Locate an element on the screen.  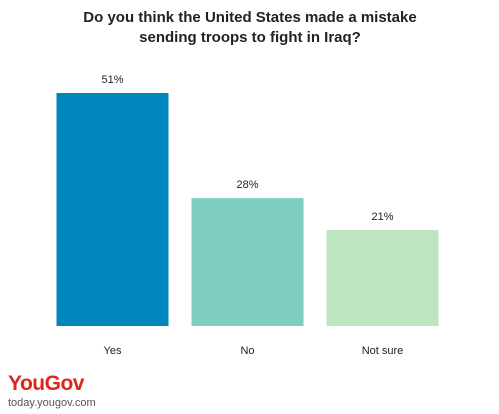
value-label: 21% is located at coordinates (382, 217).